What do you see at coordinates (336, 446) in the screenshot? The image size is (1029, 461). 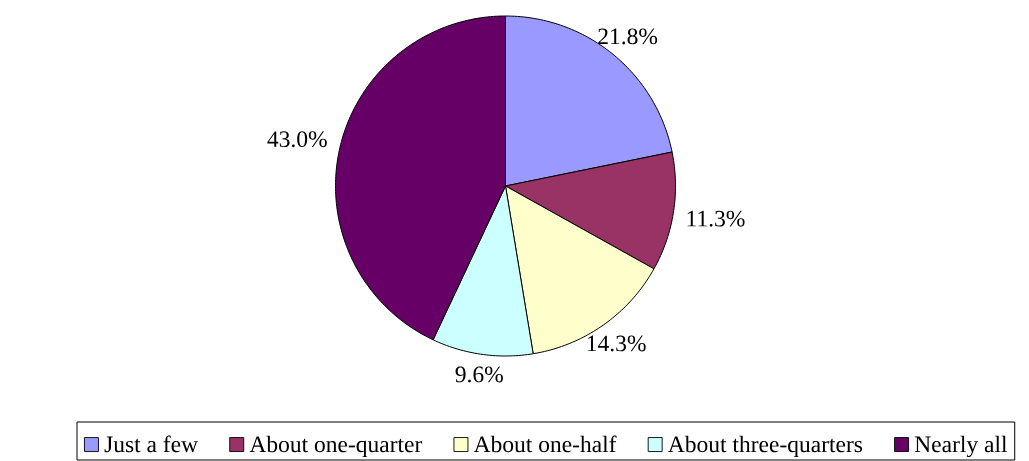 I see `legend-label: About one-quarter` at bounding box center [336, 446].